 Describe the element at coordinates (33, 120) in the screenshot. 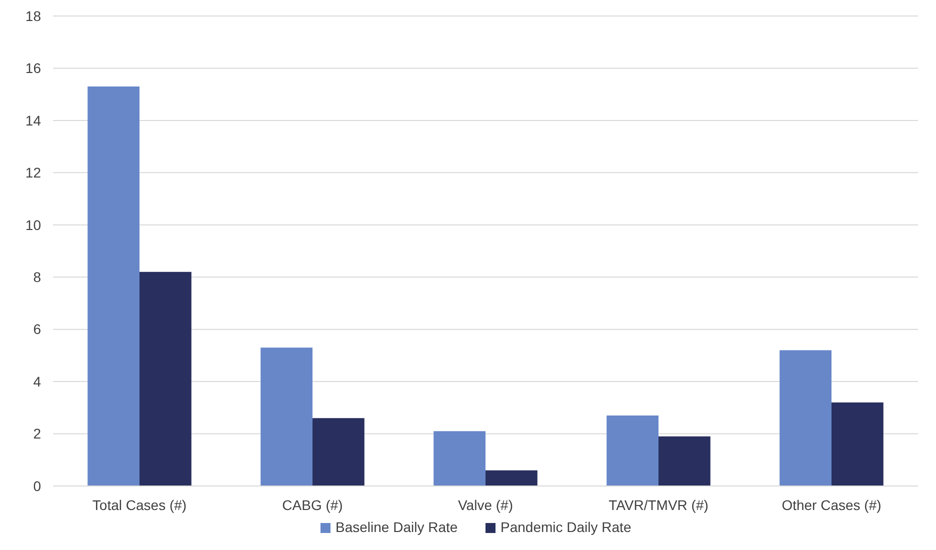

I see `y-tick-label: 14` at that location.